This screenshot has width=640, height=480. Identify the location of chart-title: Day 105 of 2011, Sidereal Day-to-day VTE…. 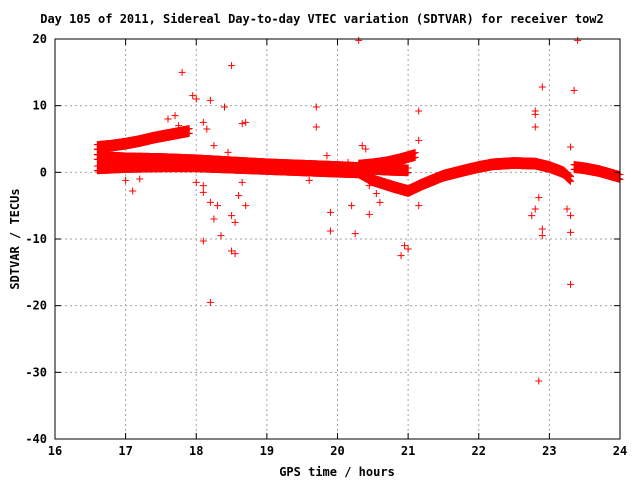
(322, 19).